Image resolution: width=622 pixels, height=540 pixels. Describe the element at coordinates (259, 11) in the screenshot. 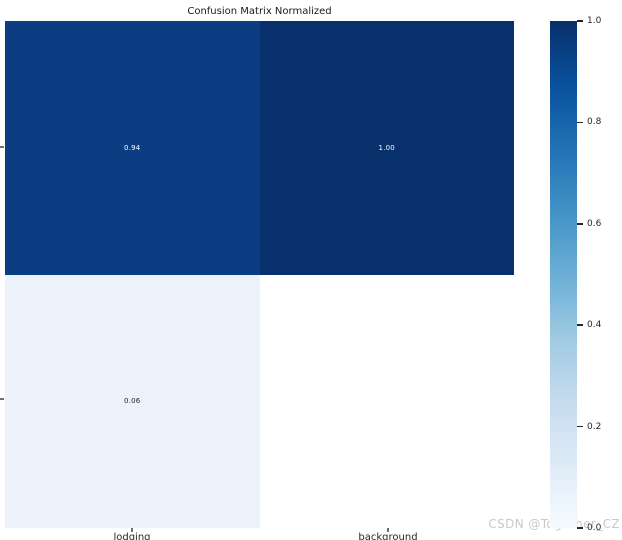

I see `chart-title: Confusion Matrix Normalized` at that location.